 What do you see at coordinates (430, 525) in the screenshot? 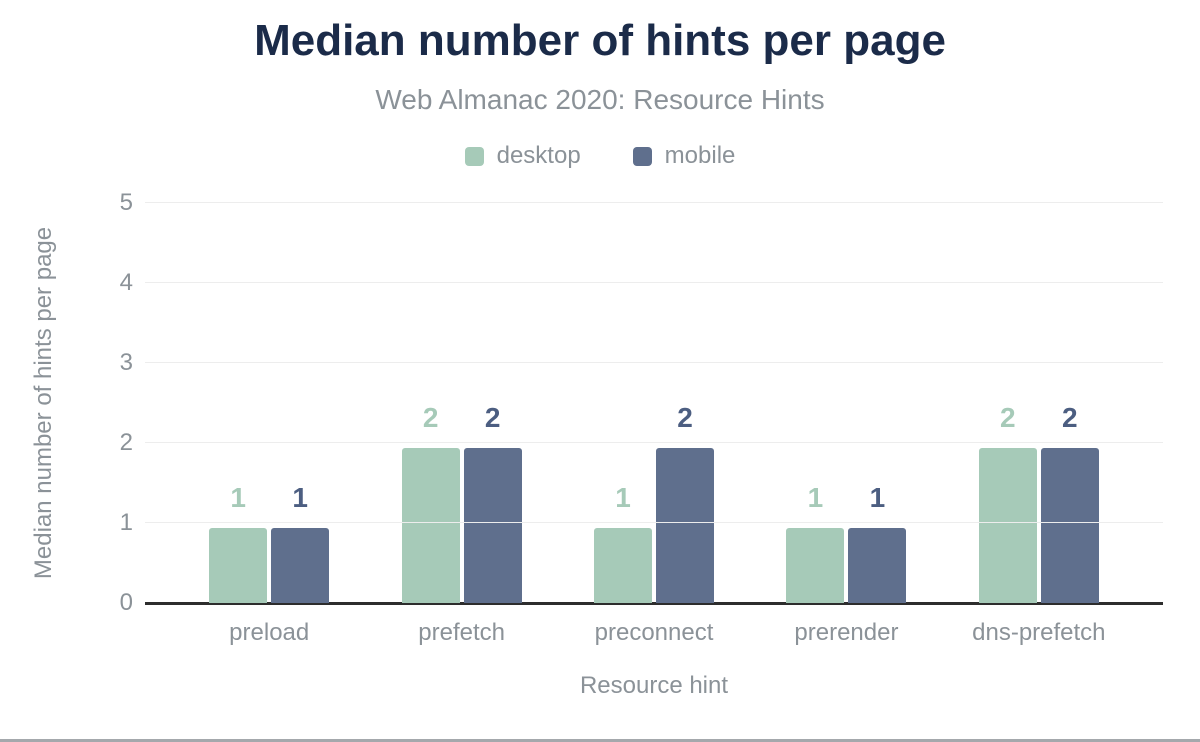
I see `bar-desktop-prefetch` at bounding box center [430, 525].